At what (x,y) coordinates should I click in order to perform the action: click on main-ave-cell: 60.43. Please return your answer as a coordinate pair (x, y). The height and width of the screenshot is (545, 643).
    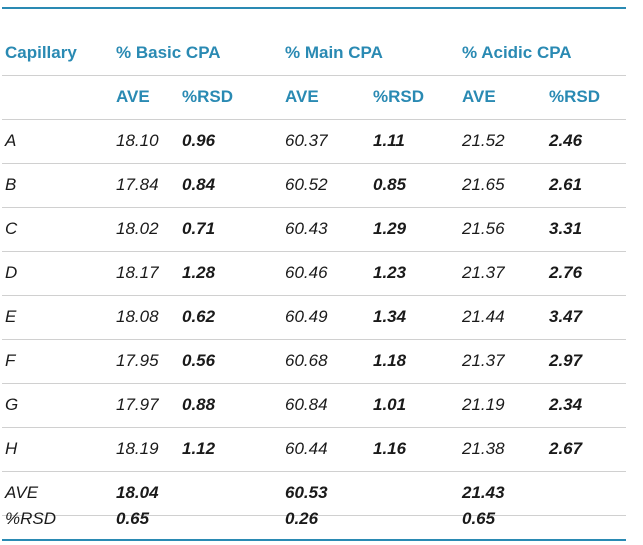
    Looking at the image, I should click on (306, 228).